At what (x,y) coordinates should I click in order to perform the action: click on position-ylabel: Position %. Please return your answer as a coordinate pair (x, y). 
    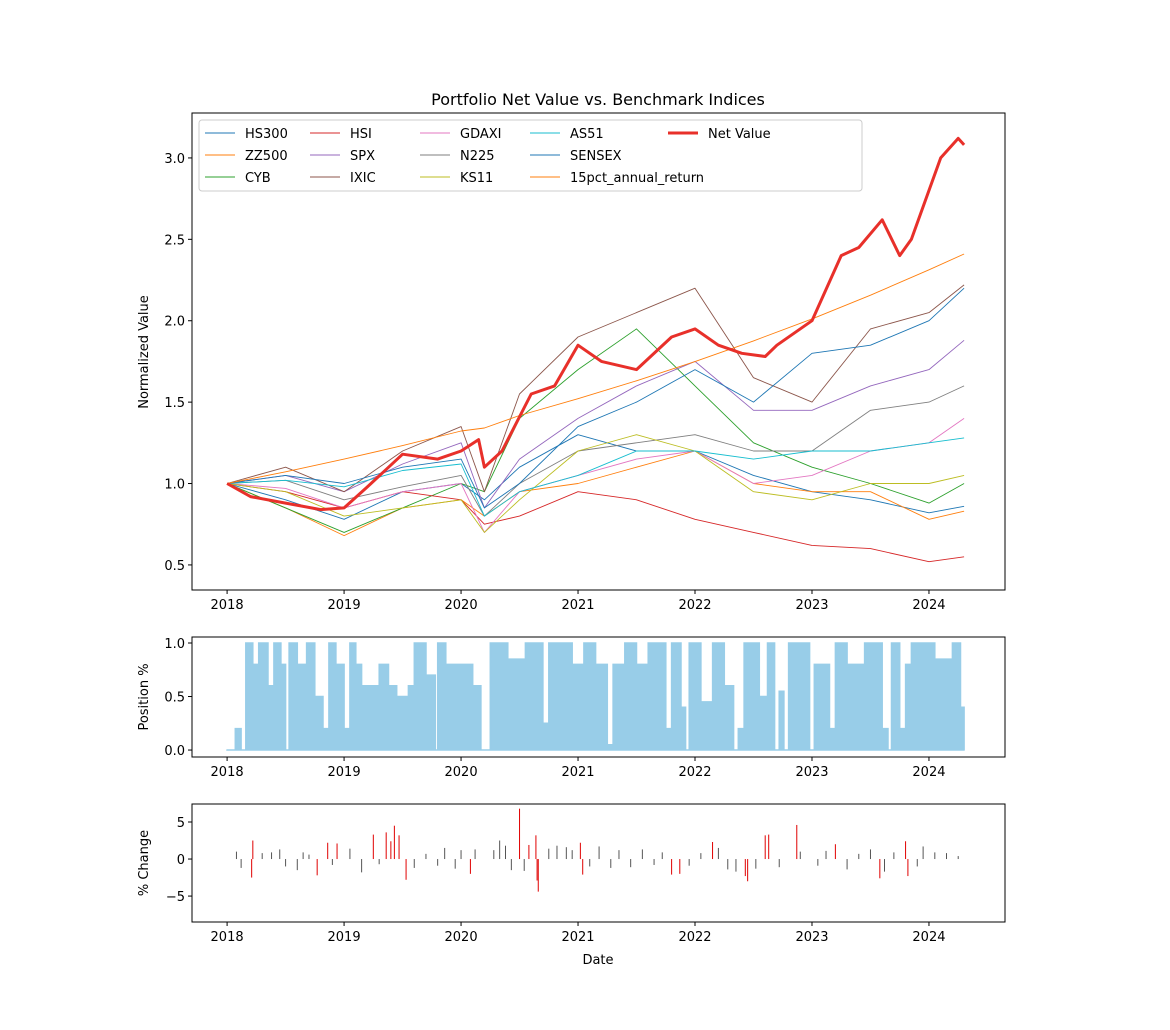
    Looking at the image, I should click on (144, 696).